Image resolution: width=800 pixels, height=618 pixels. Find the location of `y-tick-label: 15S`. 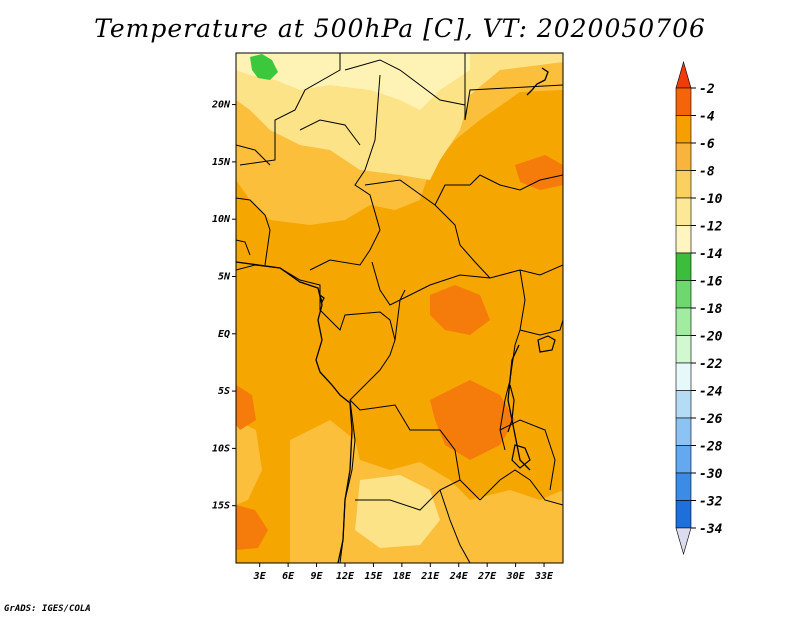

y-tick-label: 15S is located at coordinates (221, 506).